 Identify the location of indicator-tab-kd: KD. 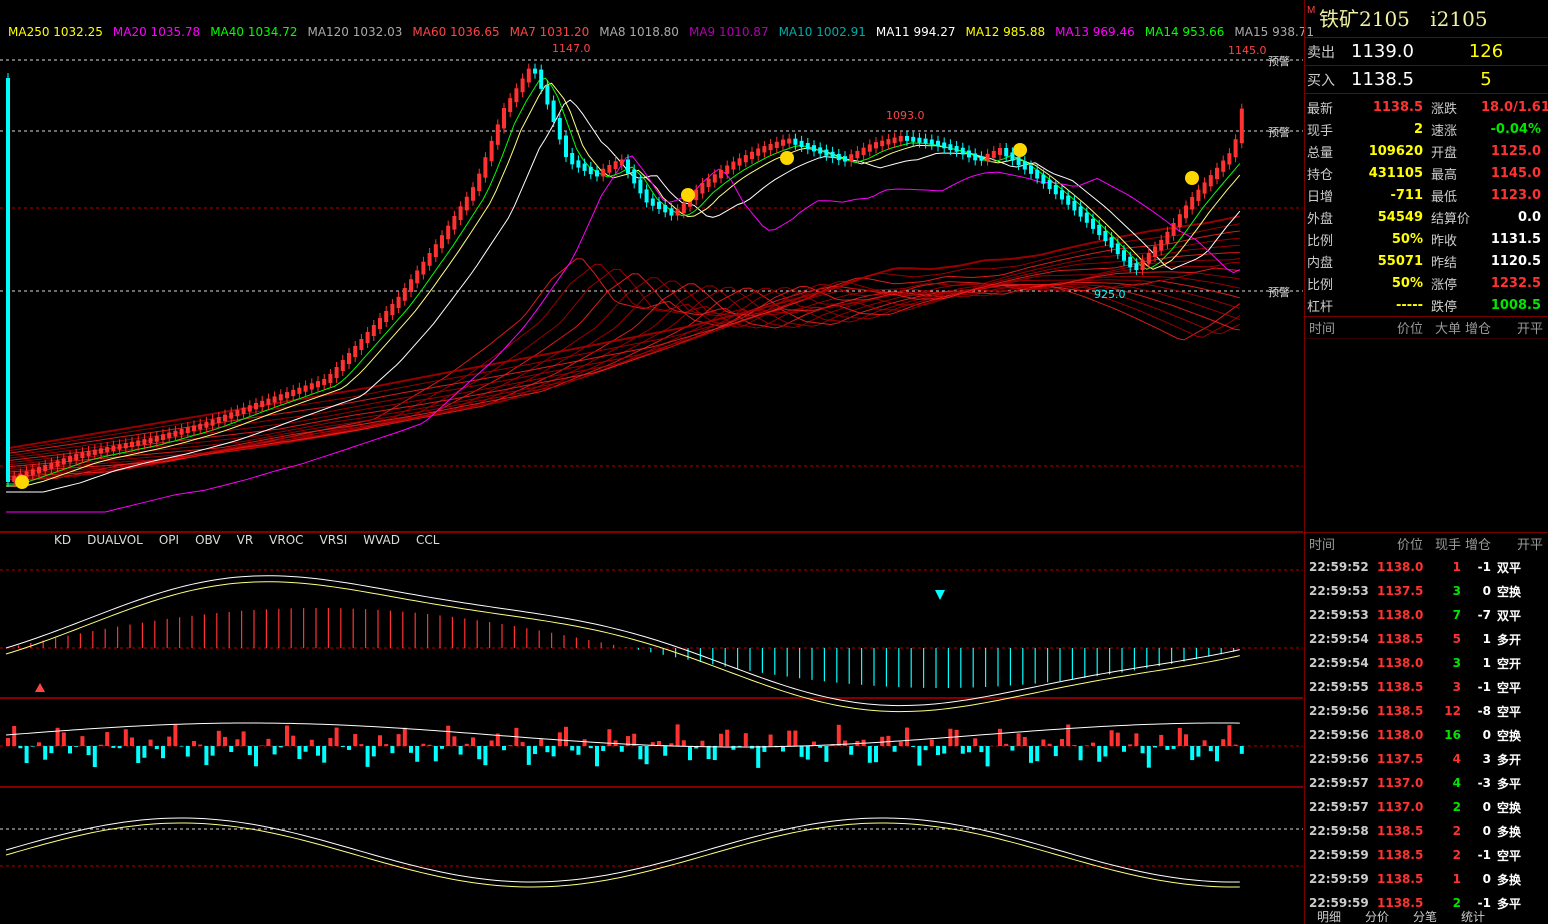
(63, 540).